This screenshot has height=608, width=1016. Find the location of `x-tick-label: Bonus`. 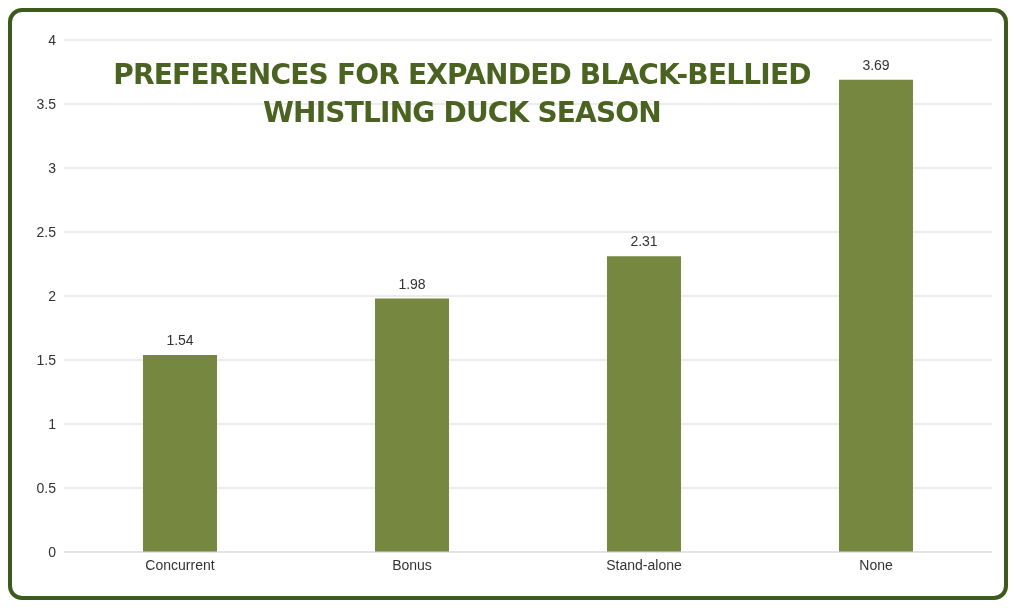

x-tick-label: Bonus is located at coordinates (412, 564).